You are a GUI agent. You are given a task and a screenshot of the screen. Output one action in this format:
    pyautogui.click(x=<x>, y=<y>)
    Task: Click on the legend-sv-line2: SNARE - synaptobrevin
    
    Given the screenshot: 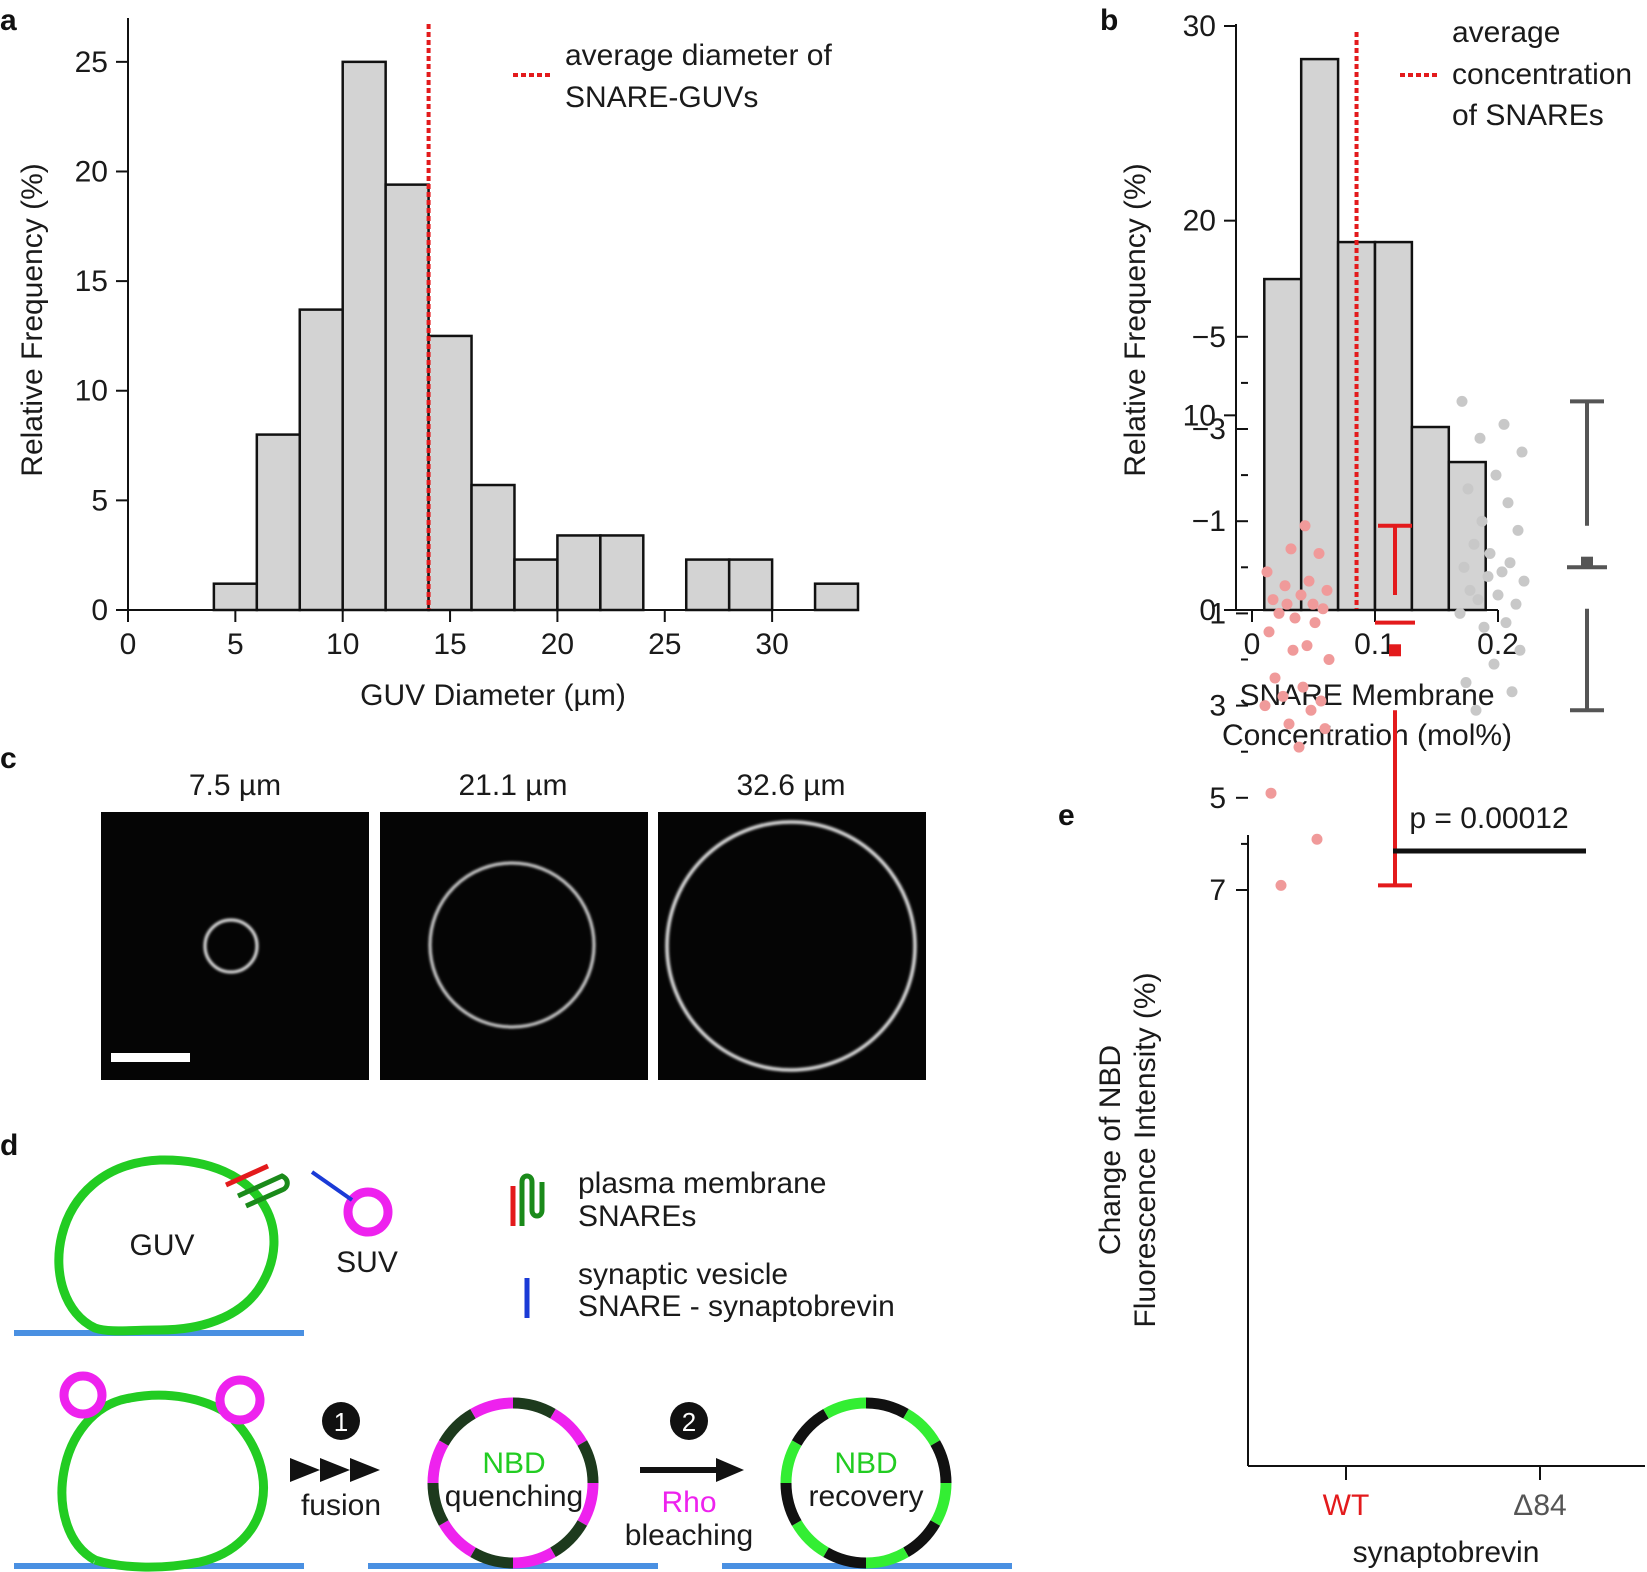 What is the action you would take?
    pyautogui.click(x=736, y=1306)
    